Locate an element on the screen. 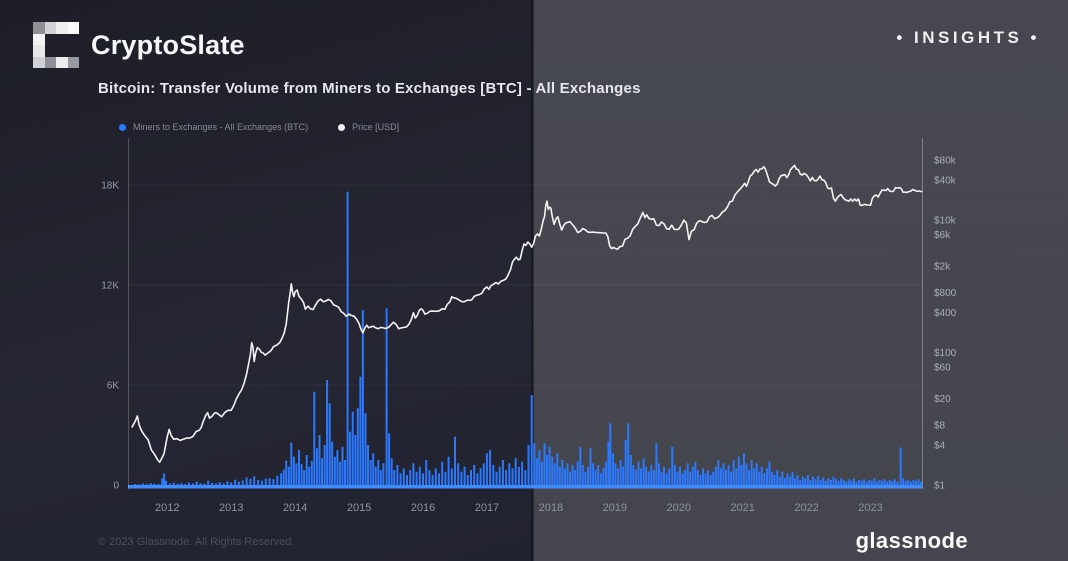 The width and height of the screenshot is (1068, 561). cryptoslate-brand: CryptoSlate is located at coordinates (139, 45).